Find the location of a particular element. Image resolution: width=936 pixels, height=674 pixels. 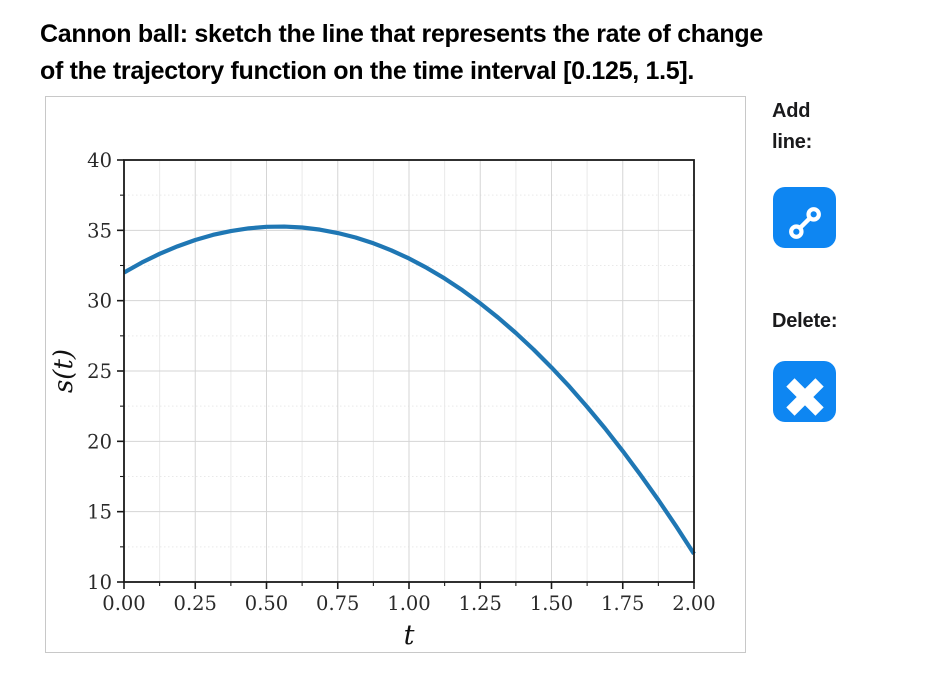

svg-text: 0.25 is located at coordinates (195, 603).